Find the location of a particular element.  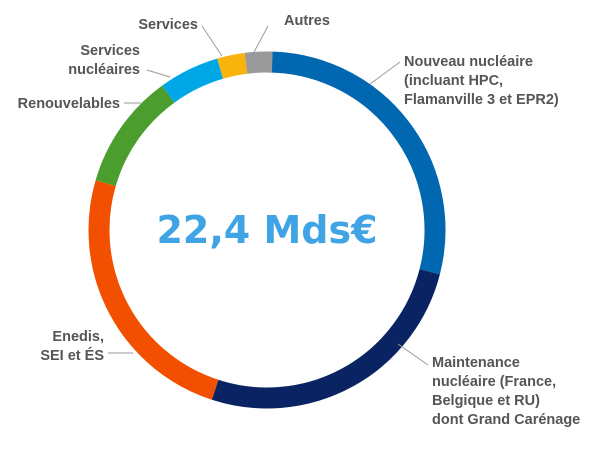

label-line: Maintenance is located at coordinates (476, 363).